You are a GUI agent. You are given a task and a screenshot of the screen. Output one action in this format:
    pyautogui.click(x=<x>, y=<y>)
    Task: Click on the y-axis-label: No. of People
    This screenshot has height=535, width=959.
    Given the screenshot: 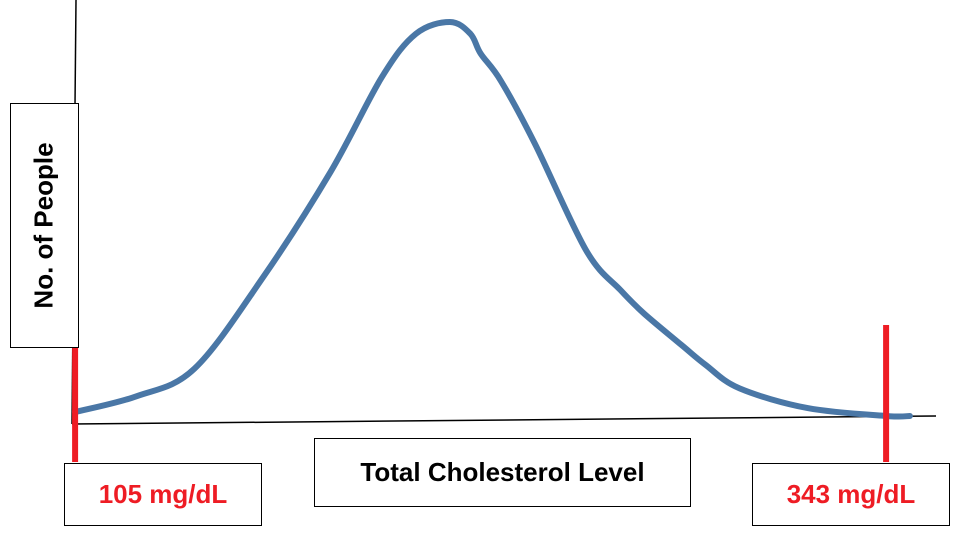 What is the action you would take?
    pyautogui.click(x=44, y=225)
    